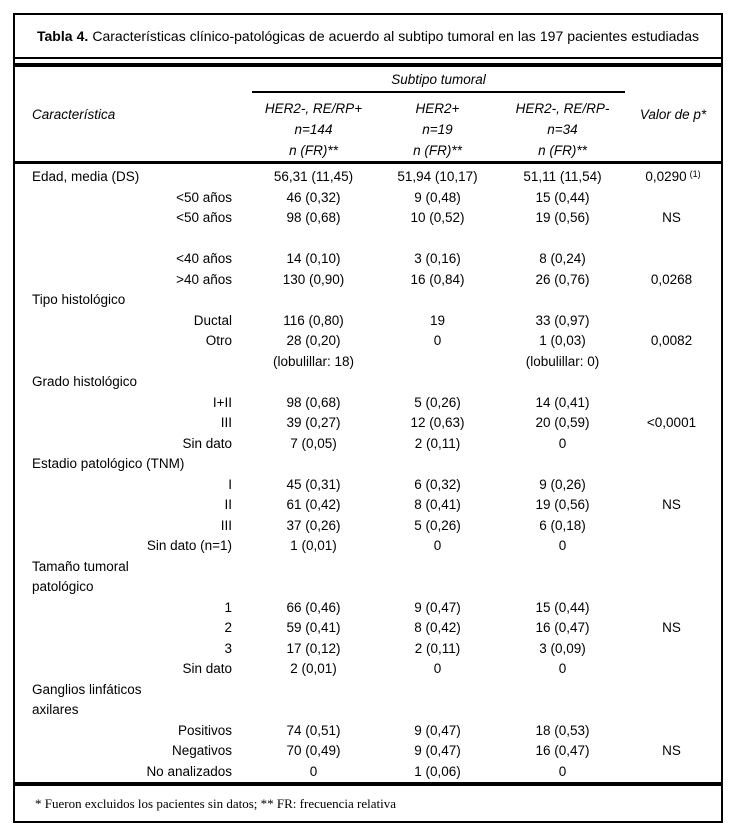 The height and width of the screenshot is (833, 736). Describe the element at coordinates (368, 65) in the screenshot. I see `top-rule` at that location.